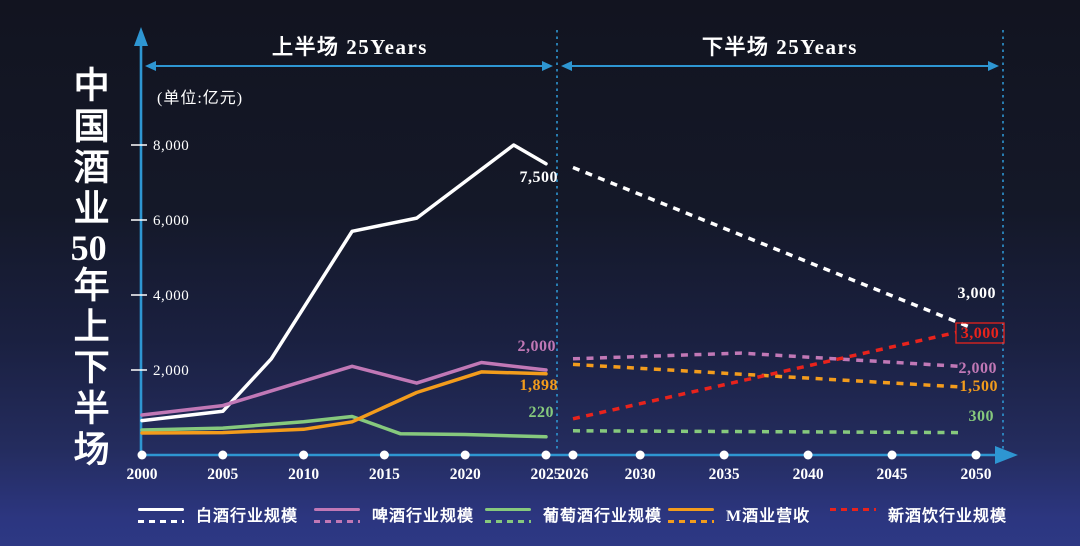 Image resolution: width=1080 pixels, height=546 pixels. I want to click on x-tick-label-2015: 2015, so click(384, 474).